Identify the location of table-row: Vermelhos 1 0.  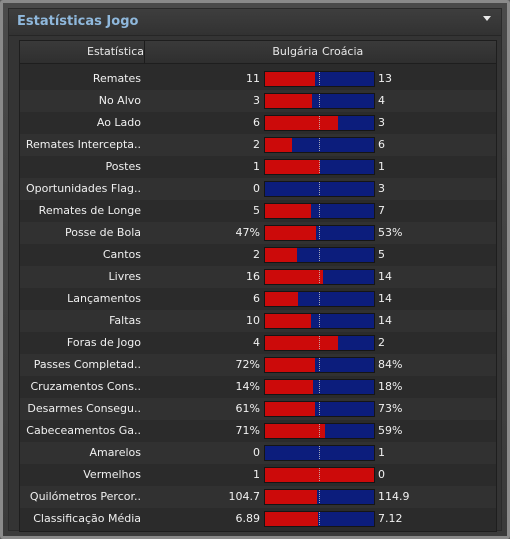
(258, 475).